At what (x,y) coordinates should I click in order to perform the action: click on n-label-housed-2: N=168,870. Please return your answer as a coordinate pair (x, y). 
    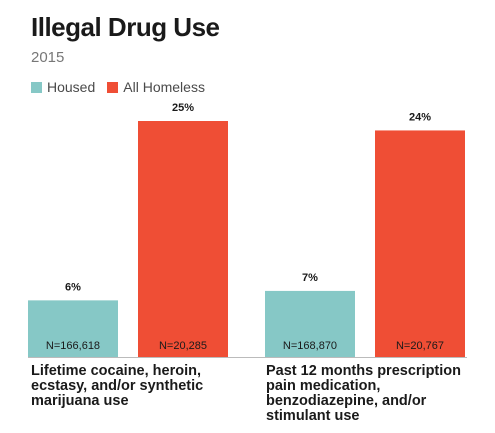
    Looking at the image, I should click on (310, 346).